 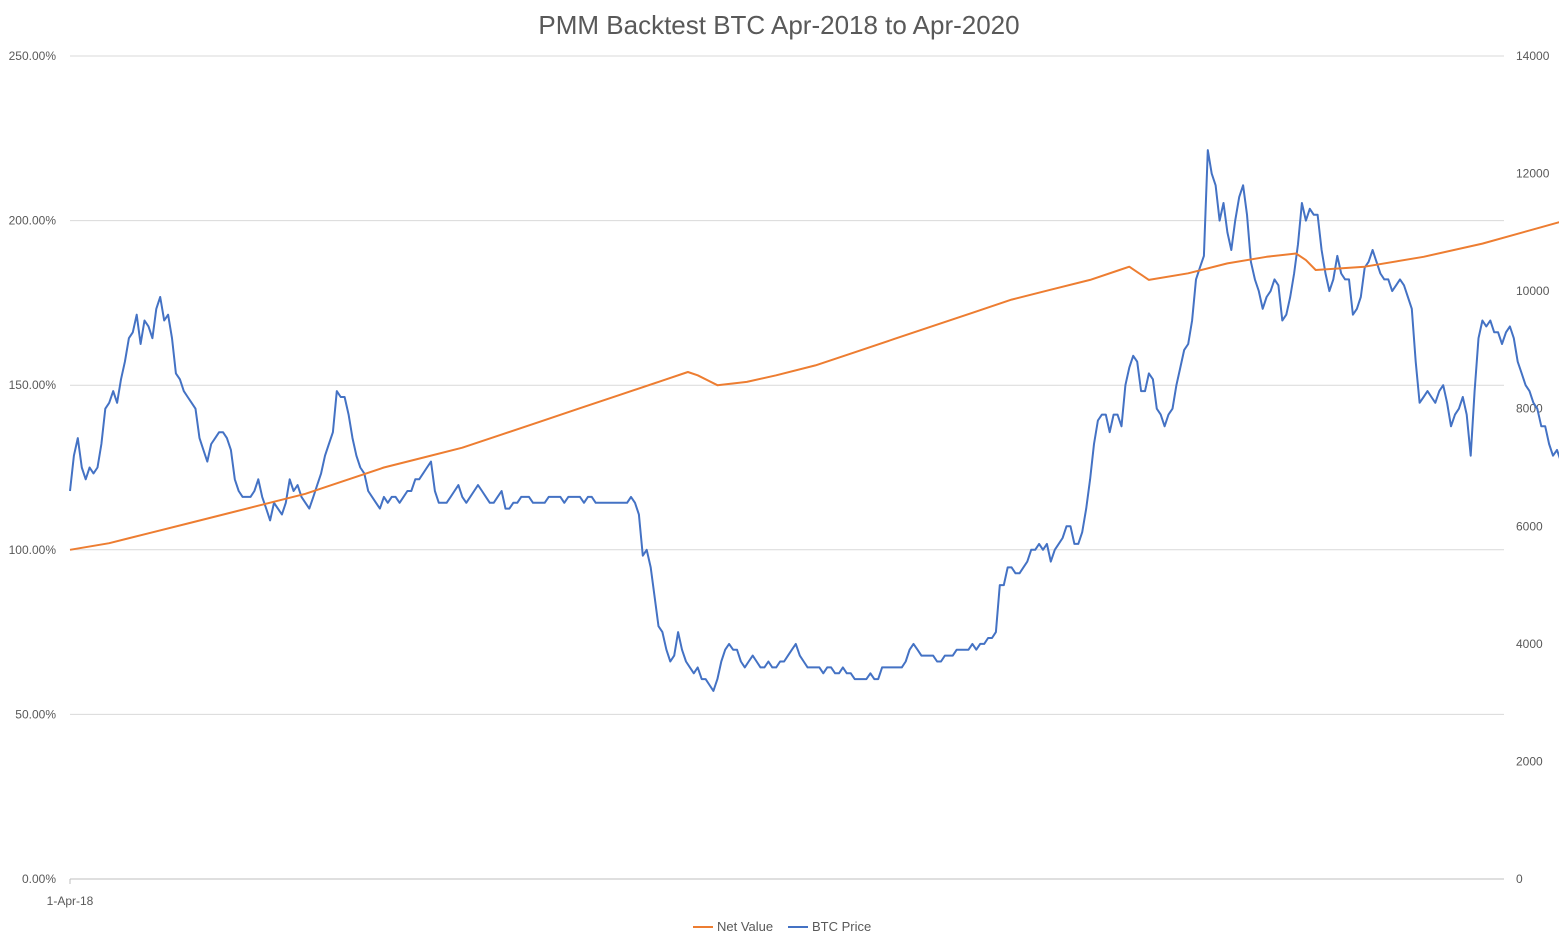 I want to click on left-tick-label: 150.00%, so click(x=33, y=385).